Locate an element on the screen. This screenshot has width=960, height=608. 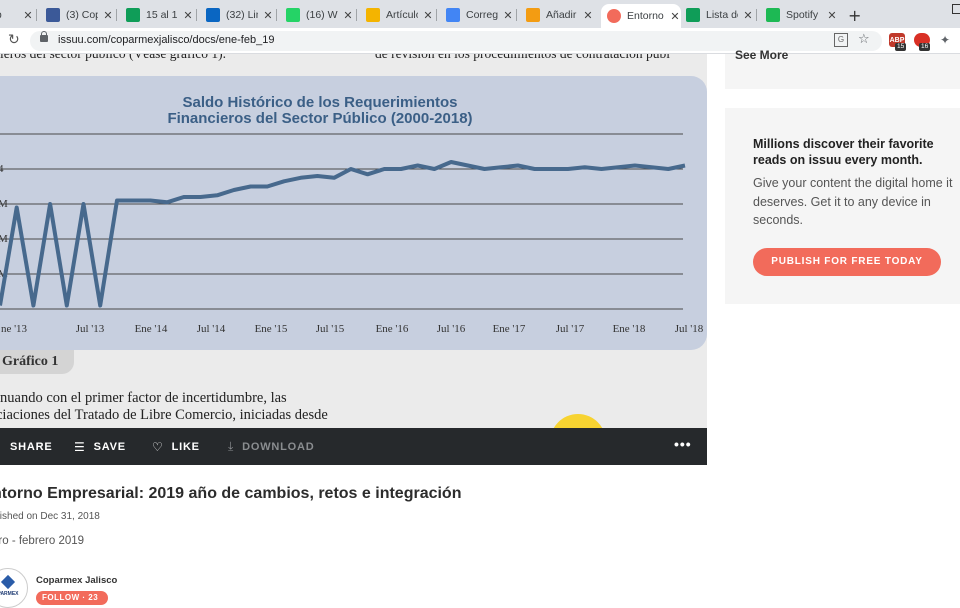
browser-tab: Añadir ✕ is located at coordinates (557, 15).